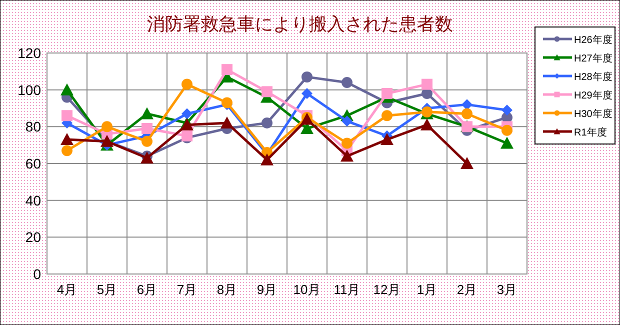  Describe the element at coordinates (593, 77) in the screenshot. I see `legend-label: H28年度` at that location.